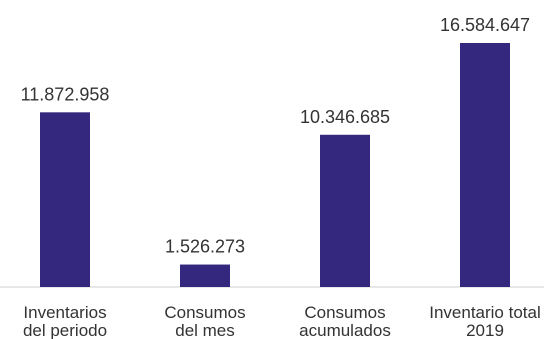 Image resolution: width=544 pixels, height=339 pixels. Describe the element at coordinates (485, 312) in the screenshot. I see `category-label-line: Inventario total` at that location.